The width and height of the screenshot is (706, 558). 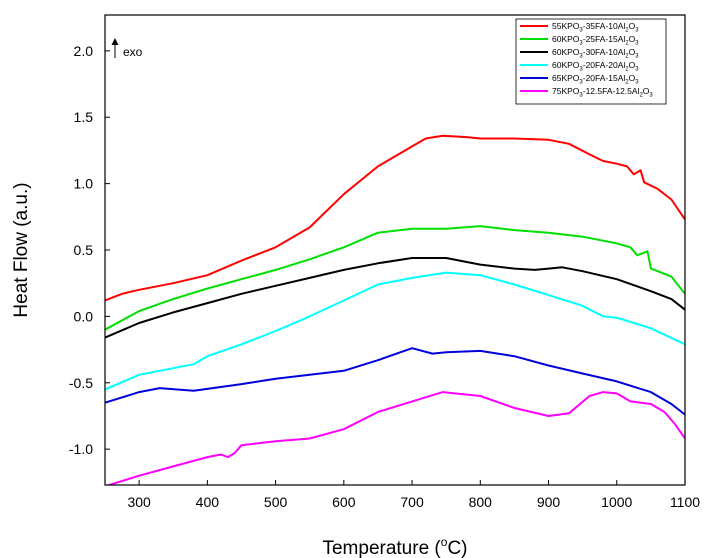 I want to click on legend-text-part: -30FA-10Al, so click(x=604, y=52).